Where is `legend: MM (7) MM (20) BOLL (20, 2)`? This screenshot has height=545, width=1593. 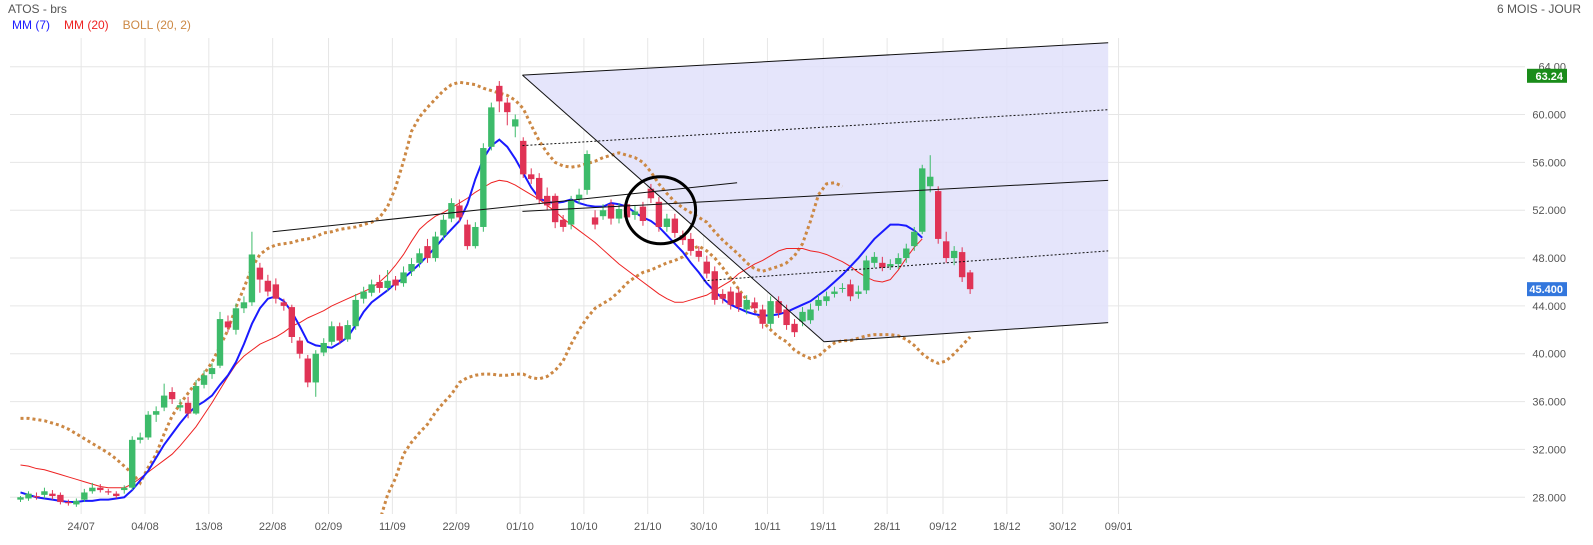
legend: MM (7) MM (20) BOLL (20, 2) is located at coordinates (101, 25).